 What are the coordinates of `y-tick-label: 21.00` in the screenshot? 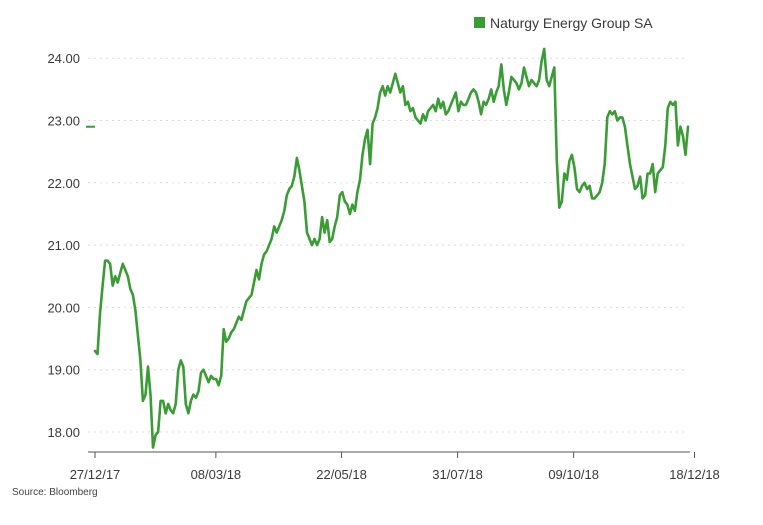 It's located at (63, 245).